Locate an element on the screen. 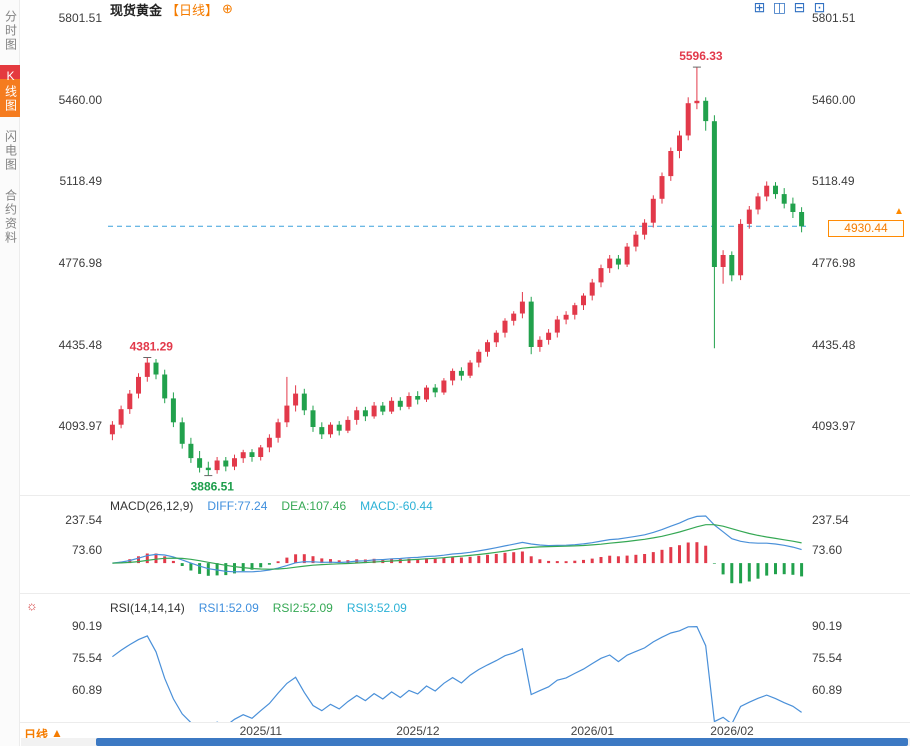 The image size is (910, 746). price-annotation: 5596.33 is located at coordinates (701, 56).